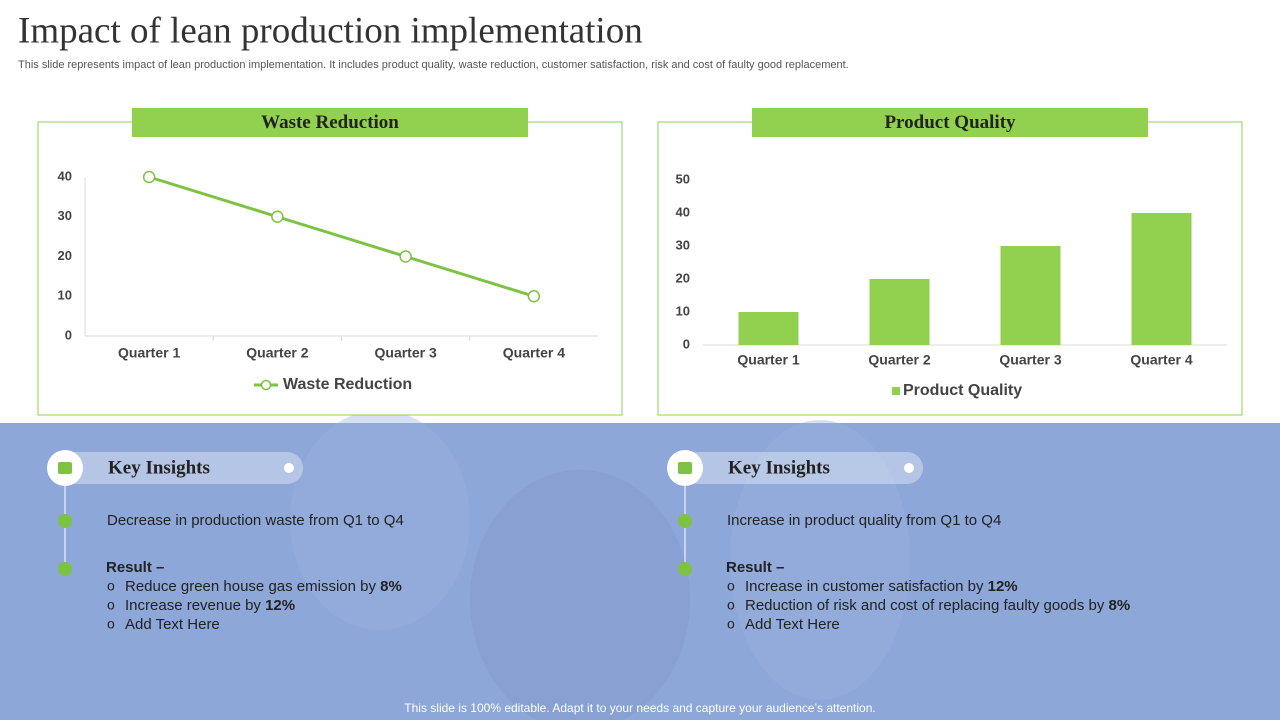  What do you see at coordinates (330, 30) in the screenshot?
I see `slide-title: Impact of lean production implementation` at bounding box center [330, 30].